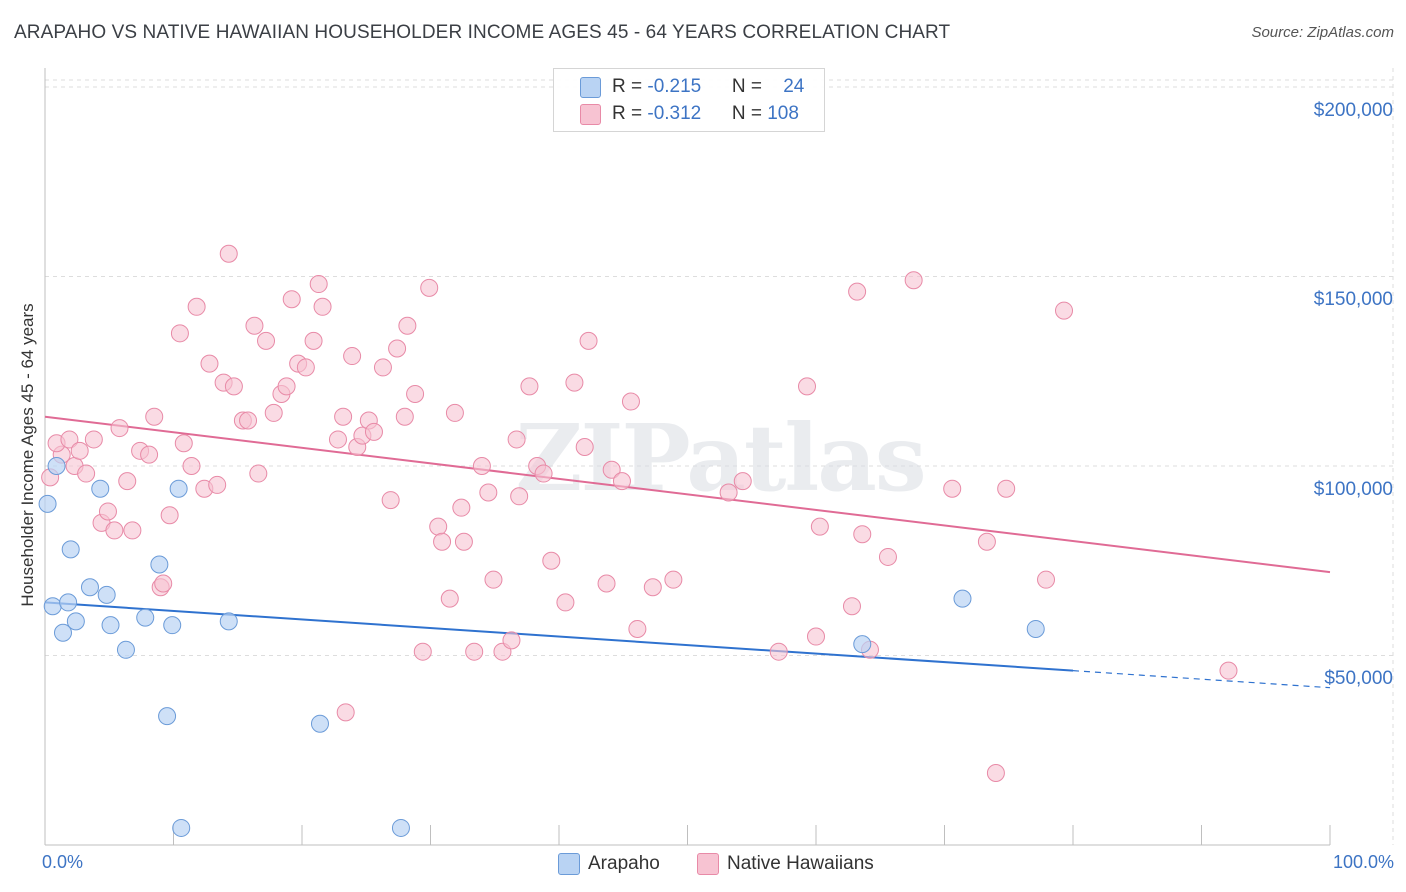 The width and height of the screenshot is (1406, 892). I want to click on hawaiian-legend-label: Native Hawaiians, so click(800, 863).